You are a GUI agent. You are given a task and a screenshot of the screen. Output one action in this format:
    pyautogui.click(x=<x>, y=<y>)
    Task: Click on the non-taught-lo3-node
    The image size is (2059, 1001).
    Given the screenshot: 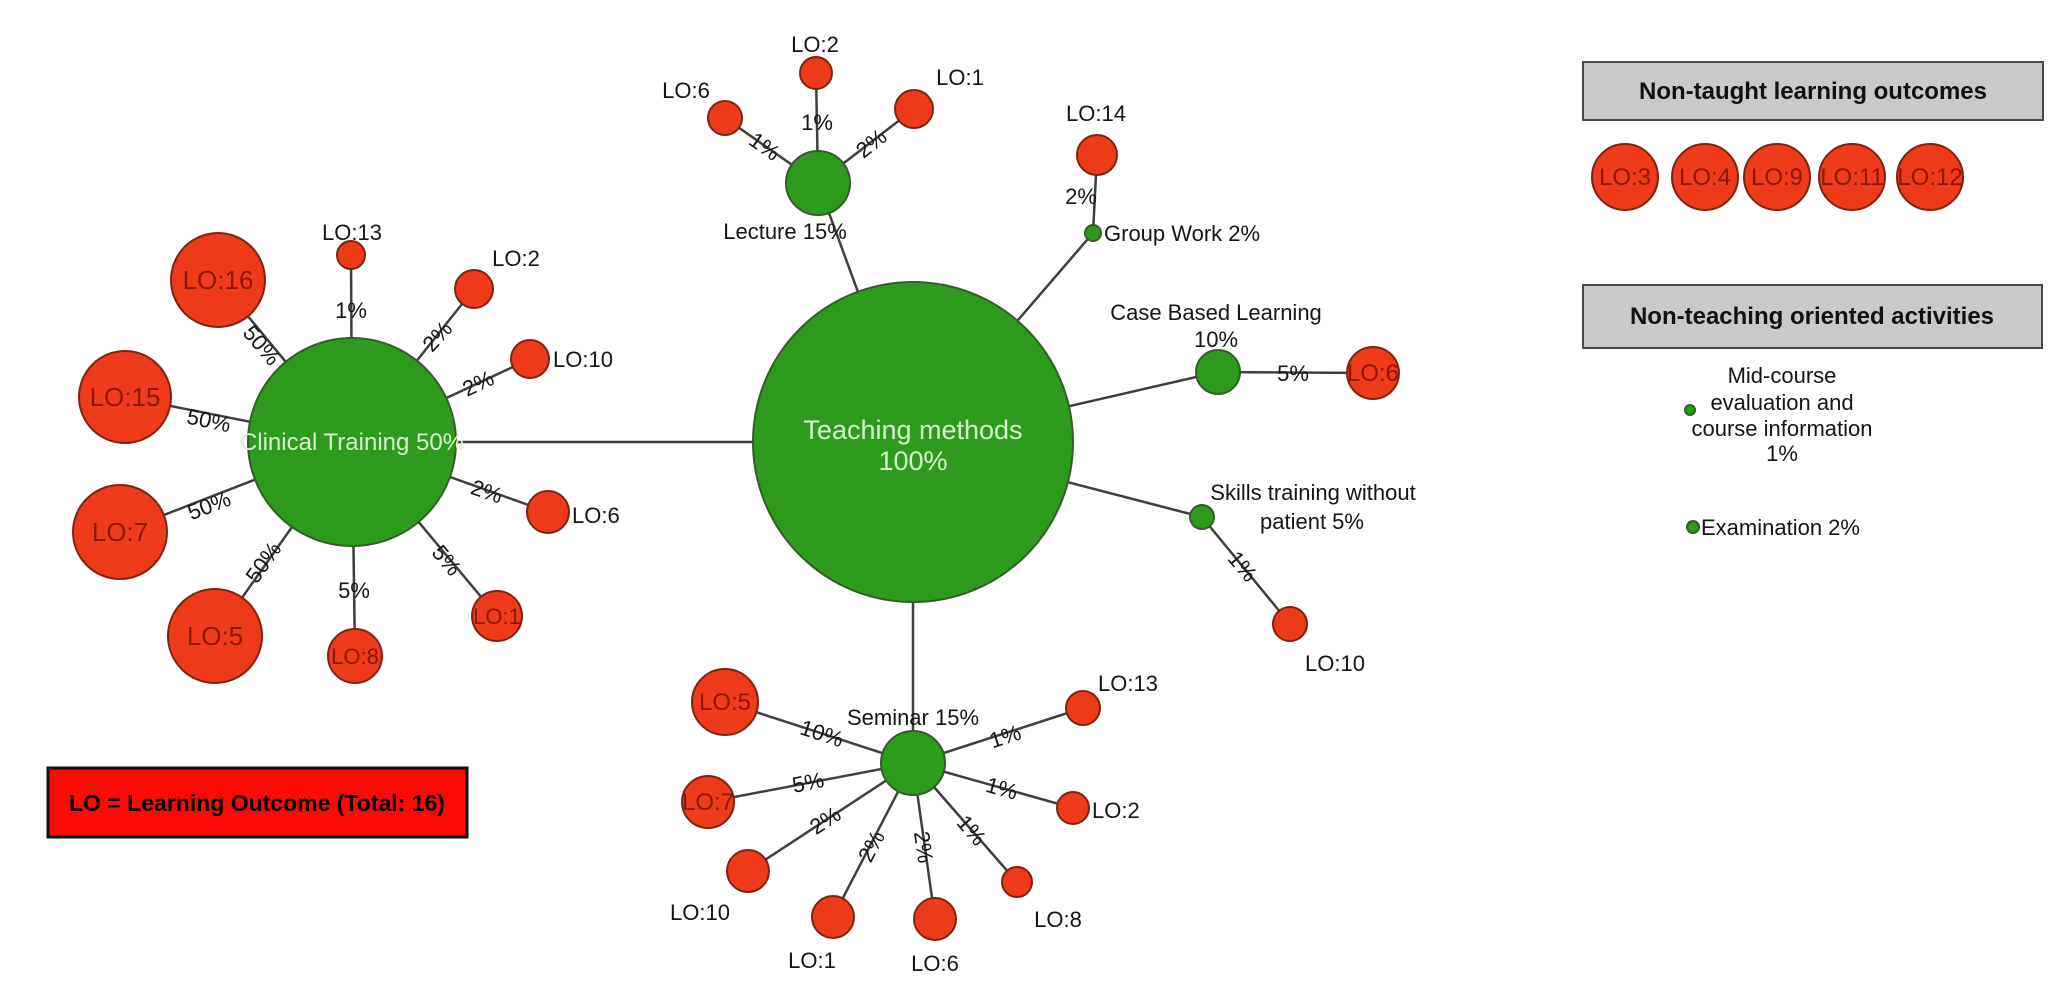 What is the action you would take?
    pyautogui.click(x=1625, y=177)
    